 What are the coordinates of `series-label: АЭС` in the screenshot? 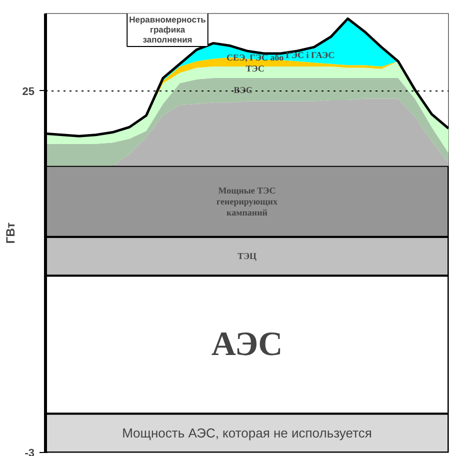 It's located at (247, 345).